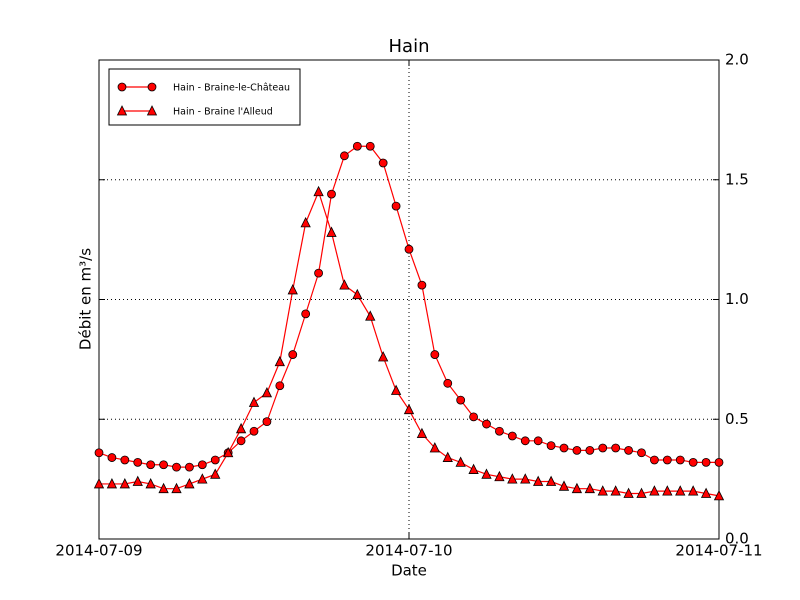 The image size is (800, 600). Describe the element at coordinates (737, 179) in the screenshot. I see `y-tick-label: 1.5` at that location.